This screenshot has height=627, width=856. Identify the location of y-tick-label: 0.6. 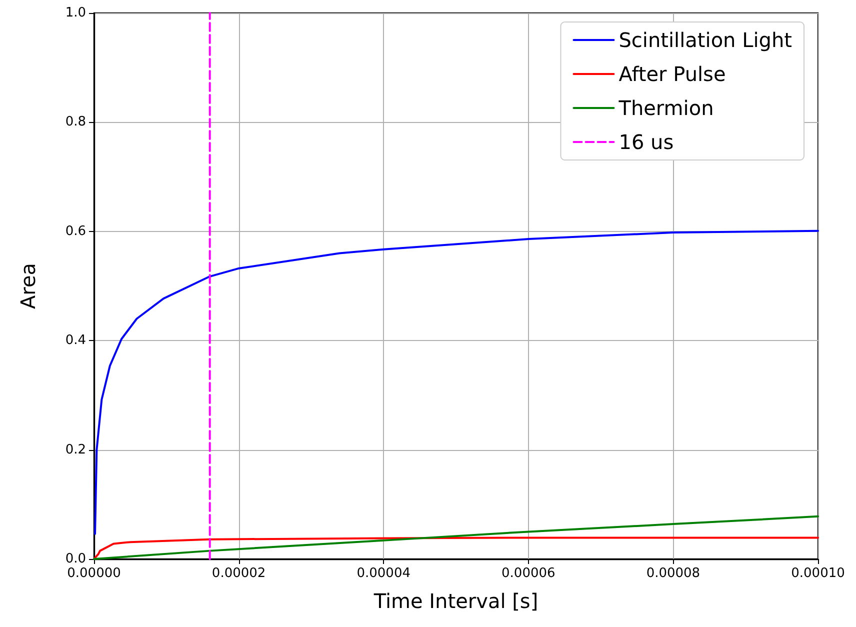
(75, 231).